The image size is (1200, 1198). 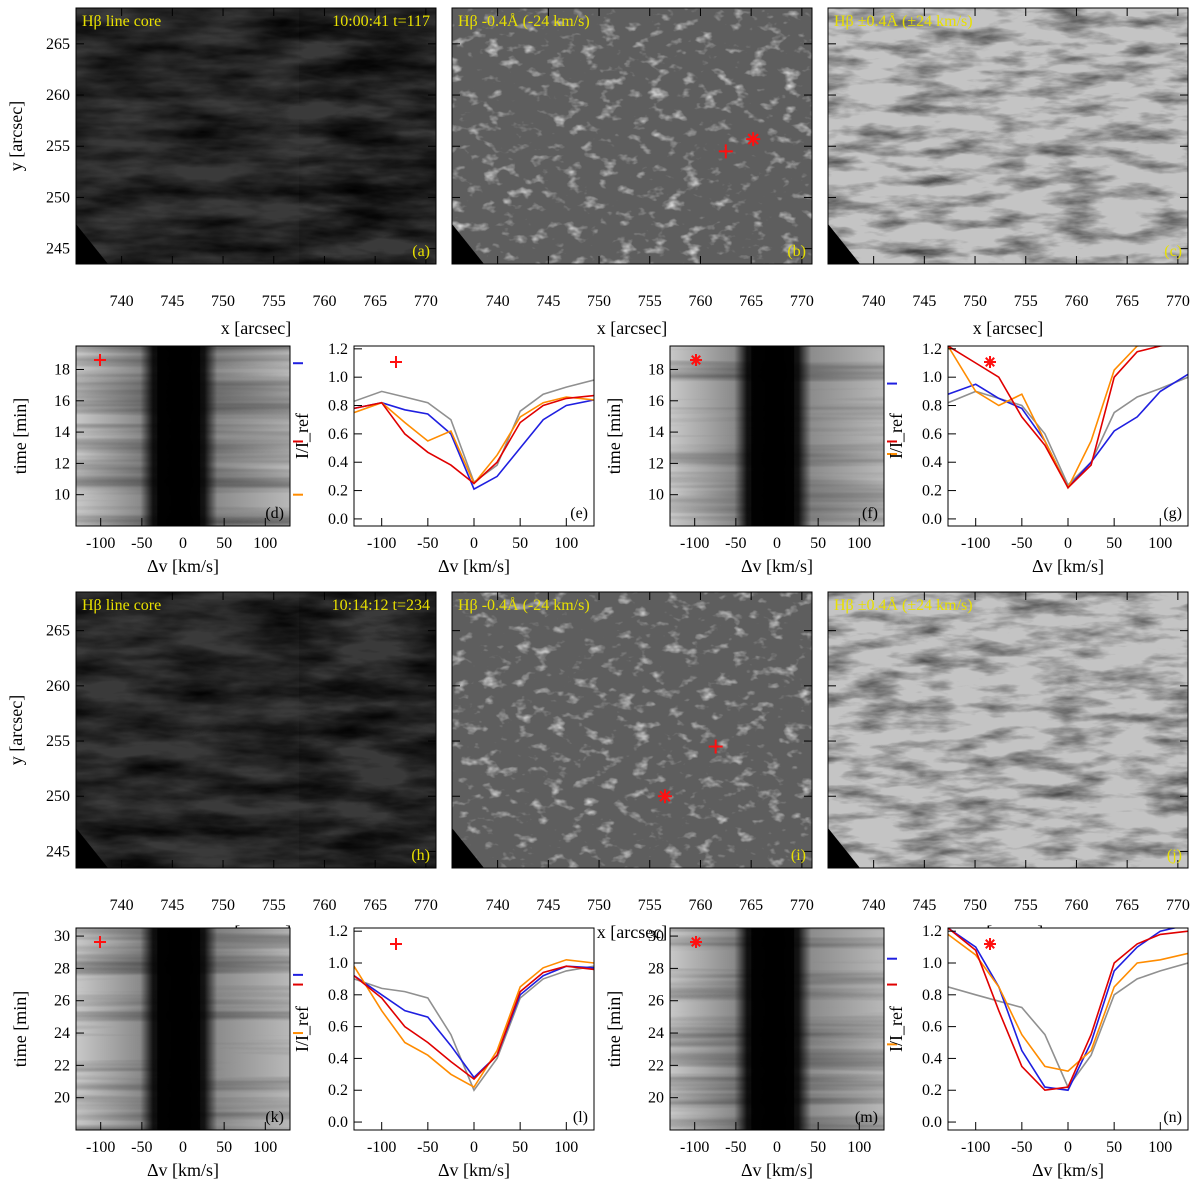 What do you see at coordinates (58, 44) in the screenshot?
I see `y-tick-label: 265` at bounding box center [58, 44].